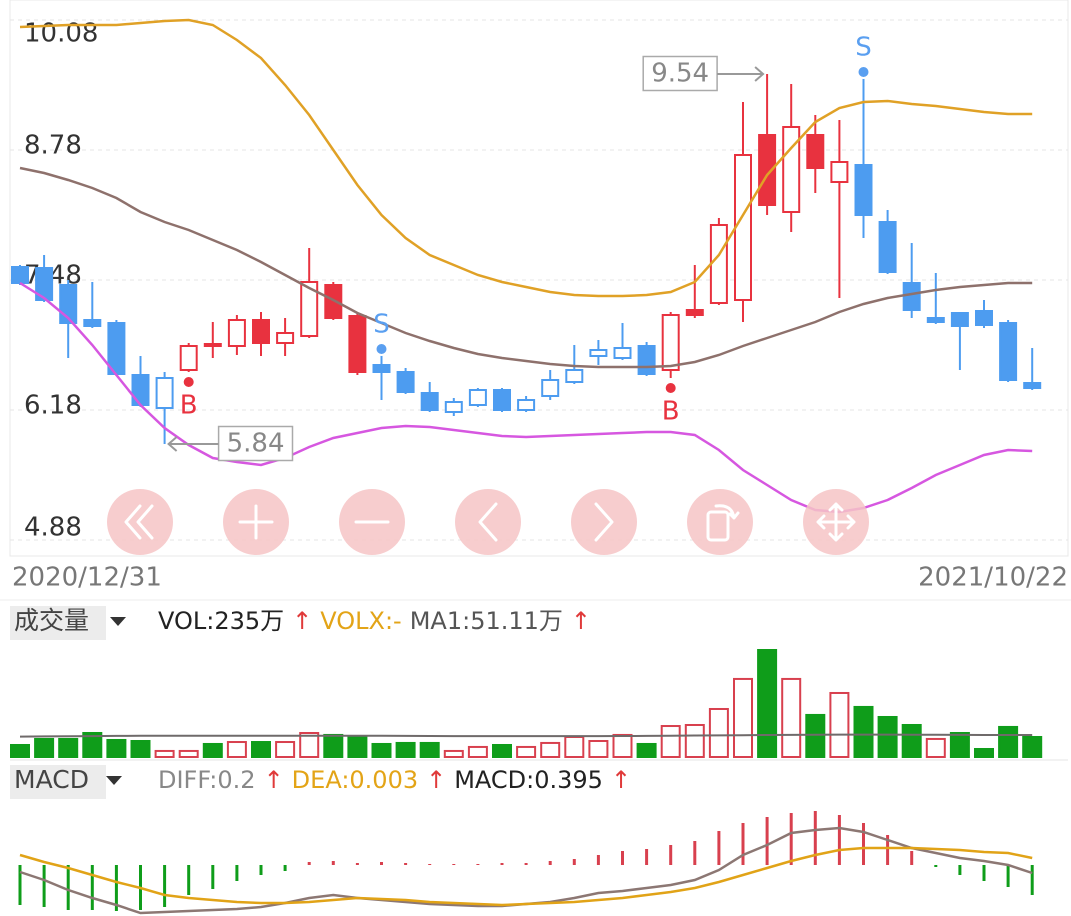 This screenshot has height=916, width=1071. I want to click on rotate-button, so click(720, 522).